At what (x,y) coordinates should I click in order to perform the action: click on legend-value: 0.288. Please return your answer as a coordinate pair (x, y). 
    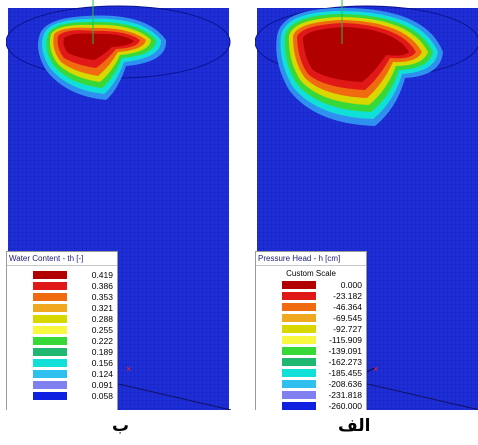
    Looking at the image, I should click on (102, 319).